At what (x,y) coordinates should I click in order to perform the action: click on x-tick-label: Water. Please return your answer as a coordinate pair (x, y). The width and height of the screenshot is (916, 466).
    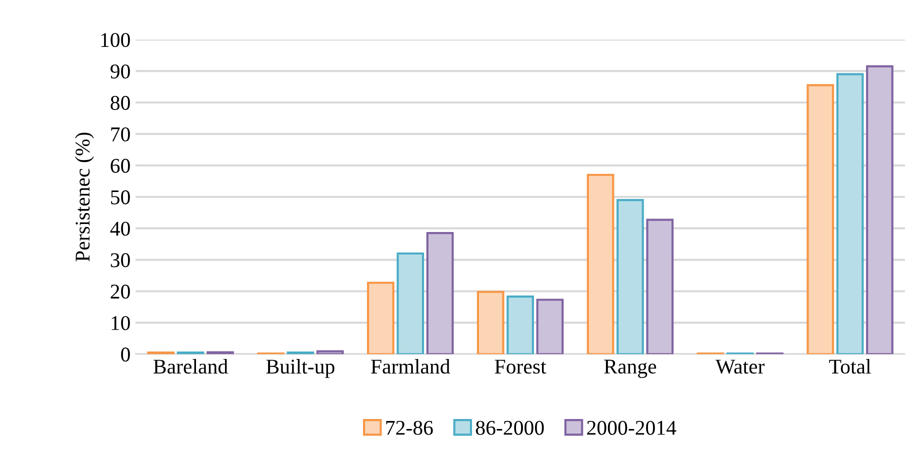
    Looking at the image, I should click on (740, 367).